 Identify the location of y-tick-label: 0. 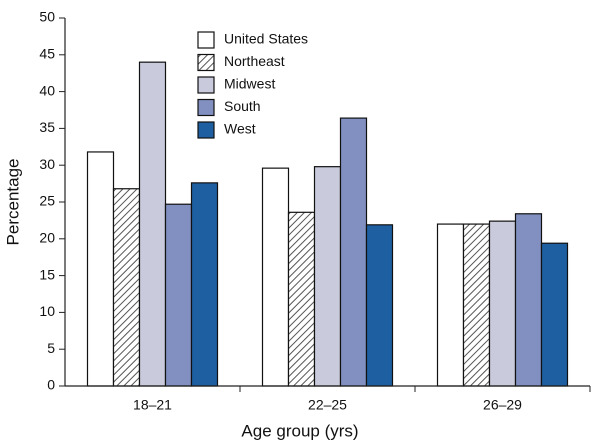
(51, 385).